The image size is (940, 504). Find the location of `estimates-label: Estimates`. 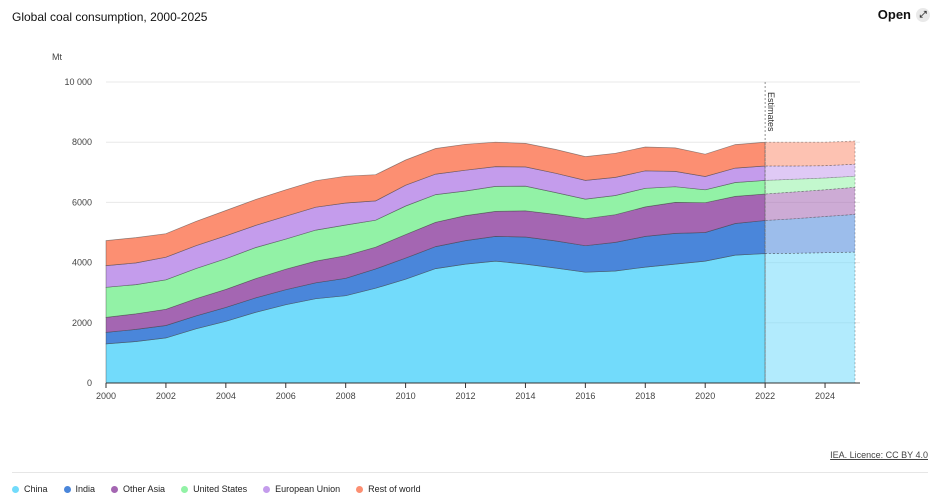

estimates-label: Estimates is located at coordinates (771, 112).